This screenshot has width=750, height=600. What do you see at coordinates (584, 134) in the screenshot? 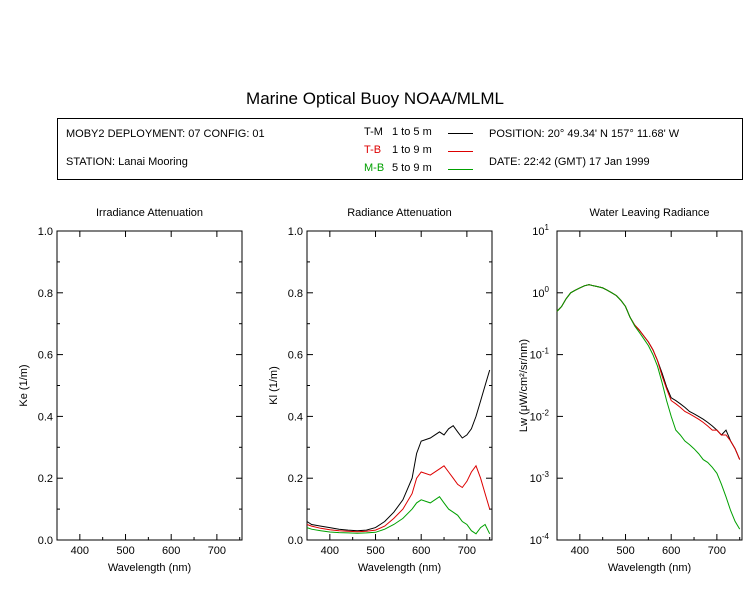
I see `position-text: POSITION: 20° 49.34' N 157° 11.68' W` at bounding box center [584, 134].